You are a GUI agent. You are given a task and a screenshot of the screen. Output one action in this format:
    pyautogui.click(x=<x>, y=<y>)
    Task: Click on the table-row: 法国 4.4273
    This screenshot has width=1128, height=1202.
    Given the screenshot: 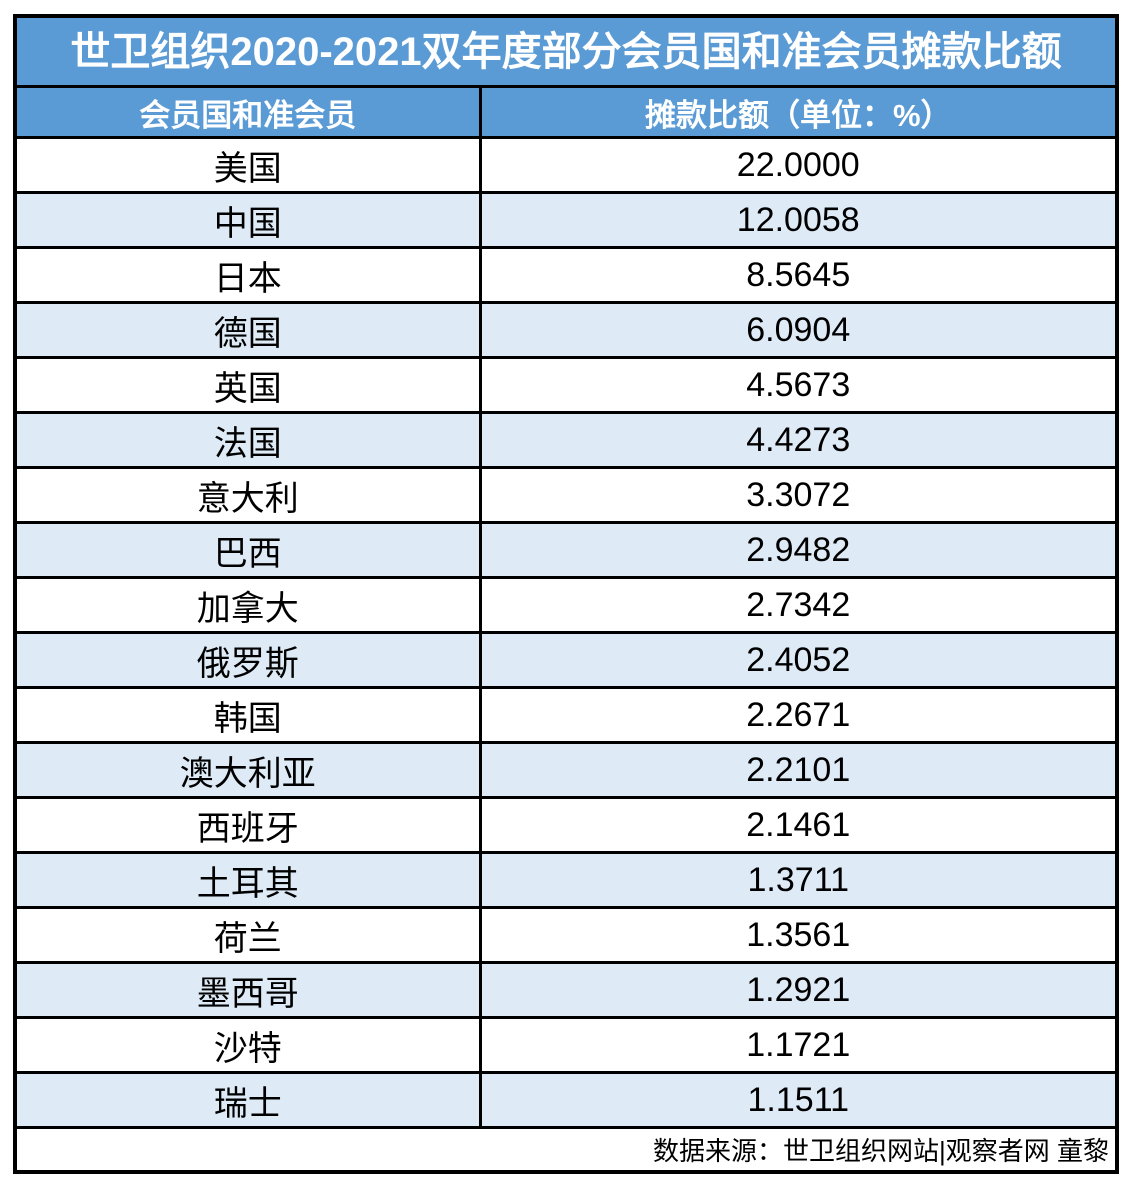 What is the action you would take?
    pyautogui.click(x=566, y=440)
    